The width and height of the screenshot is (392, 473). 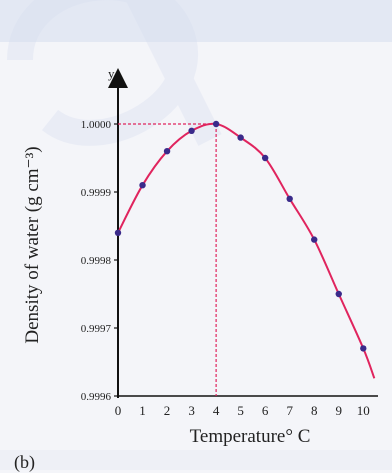 I want to click on y-tick-label: 0.9996, so click(x=96, y=397).